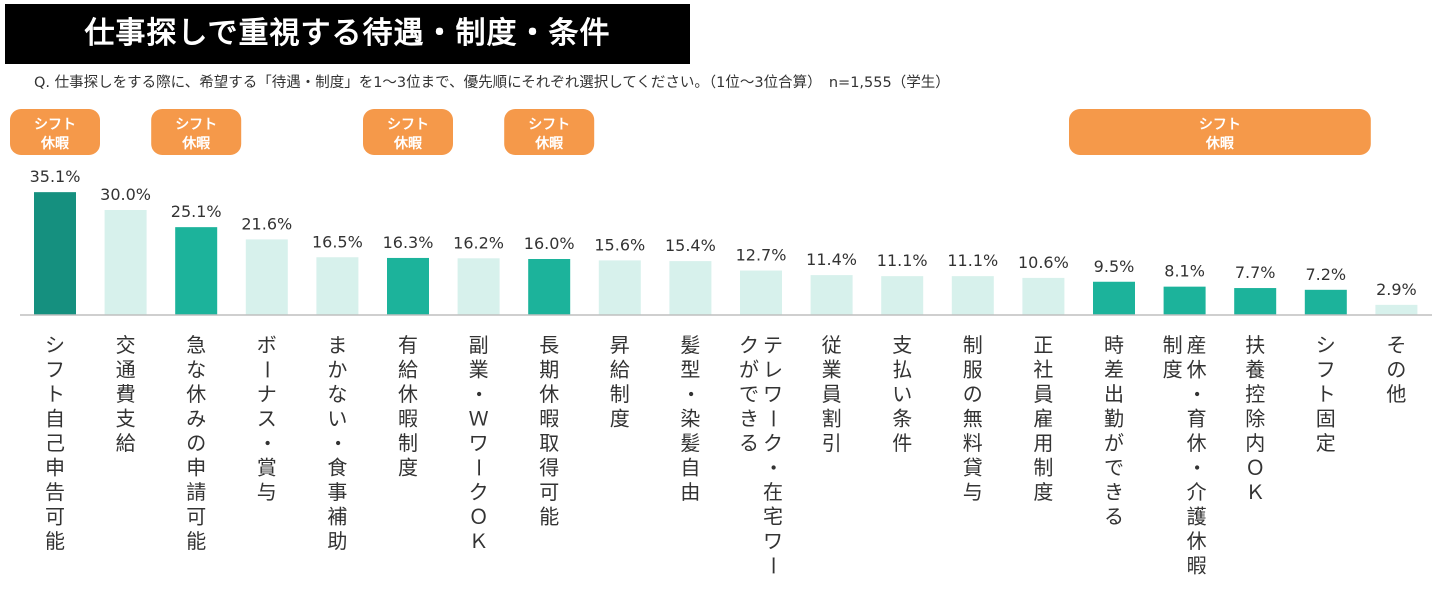 The image size is (1439, 607). I want to click on category-label: その他, so click(1396, 369).